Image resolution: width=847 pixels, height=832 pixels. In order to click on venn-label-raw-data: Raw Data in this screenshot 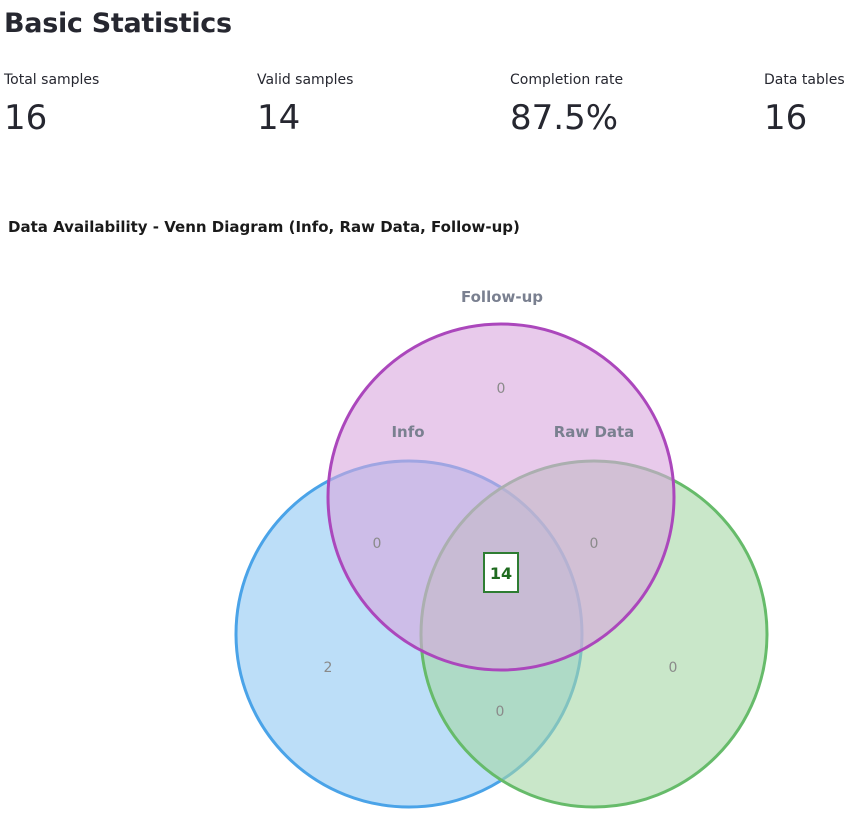, I will do `click(594, 432)`.